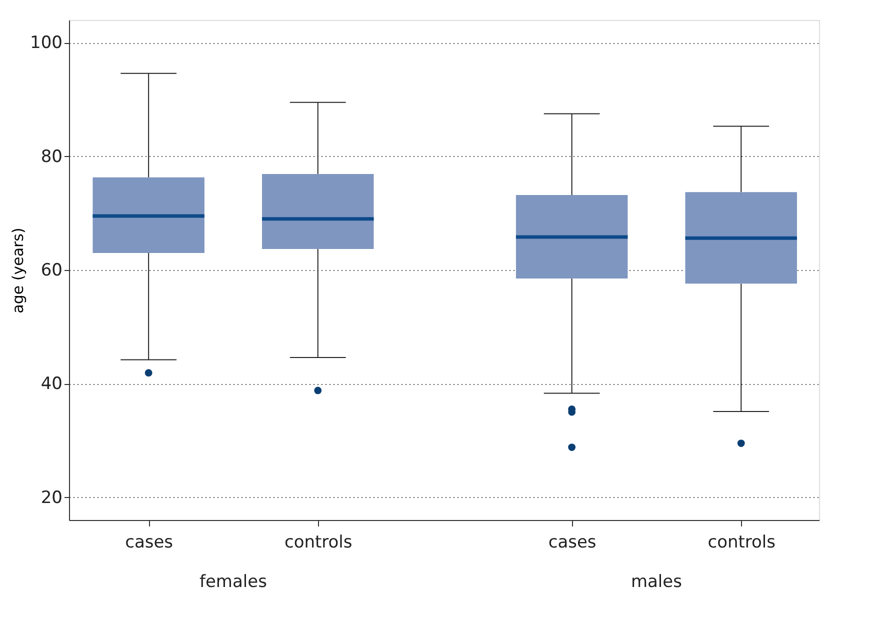  I want to click on y-tick-label: 60, so click(51, 270).